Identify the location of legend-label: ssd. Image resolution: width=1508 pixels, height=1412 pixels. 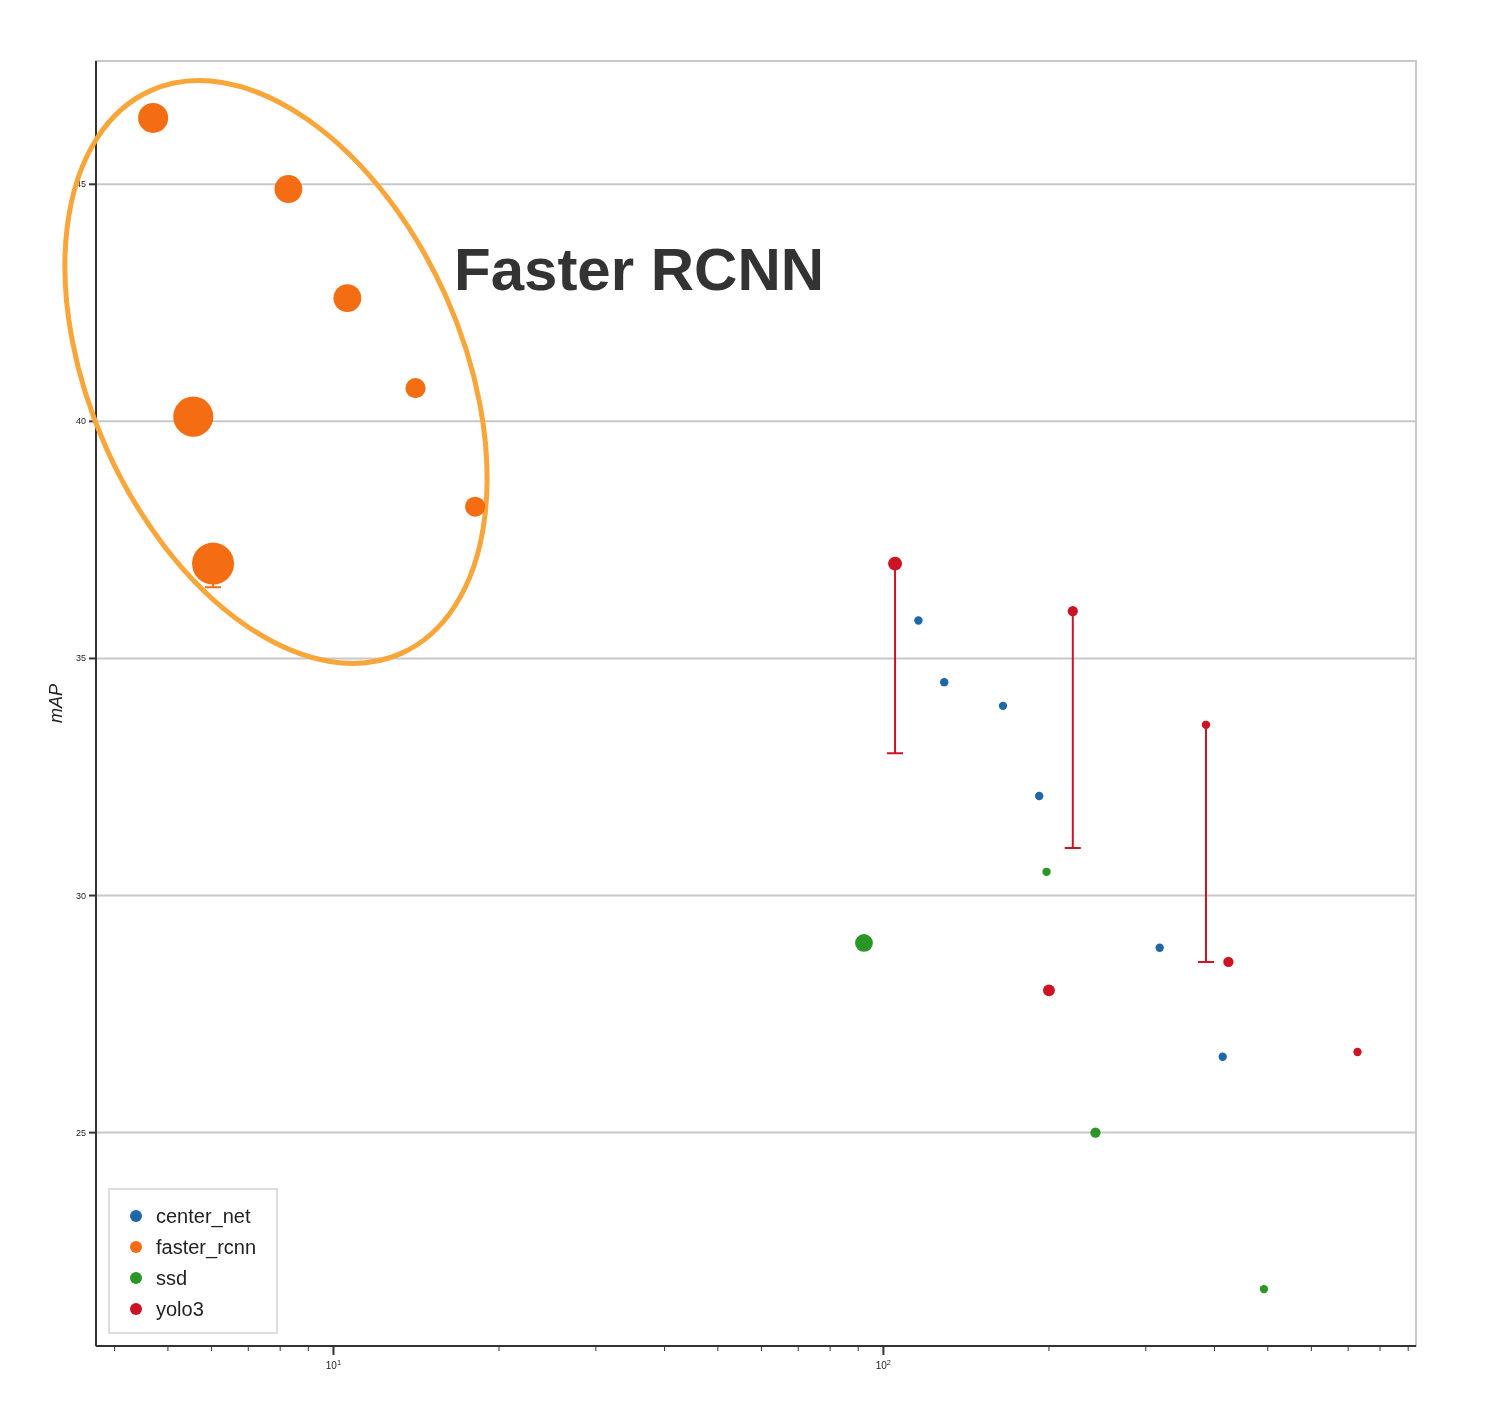
(172, 1278).